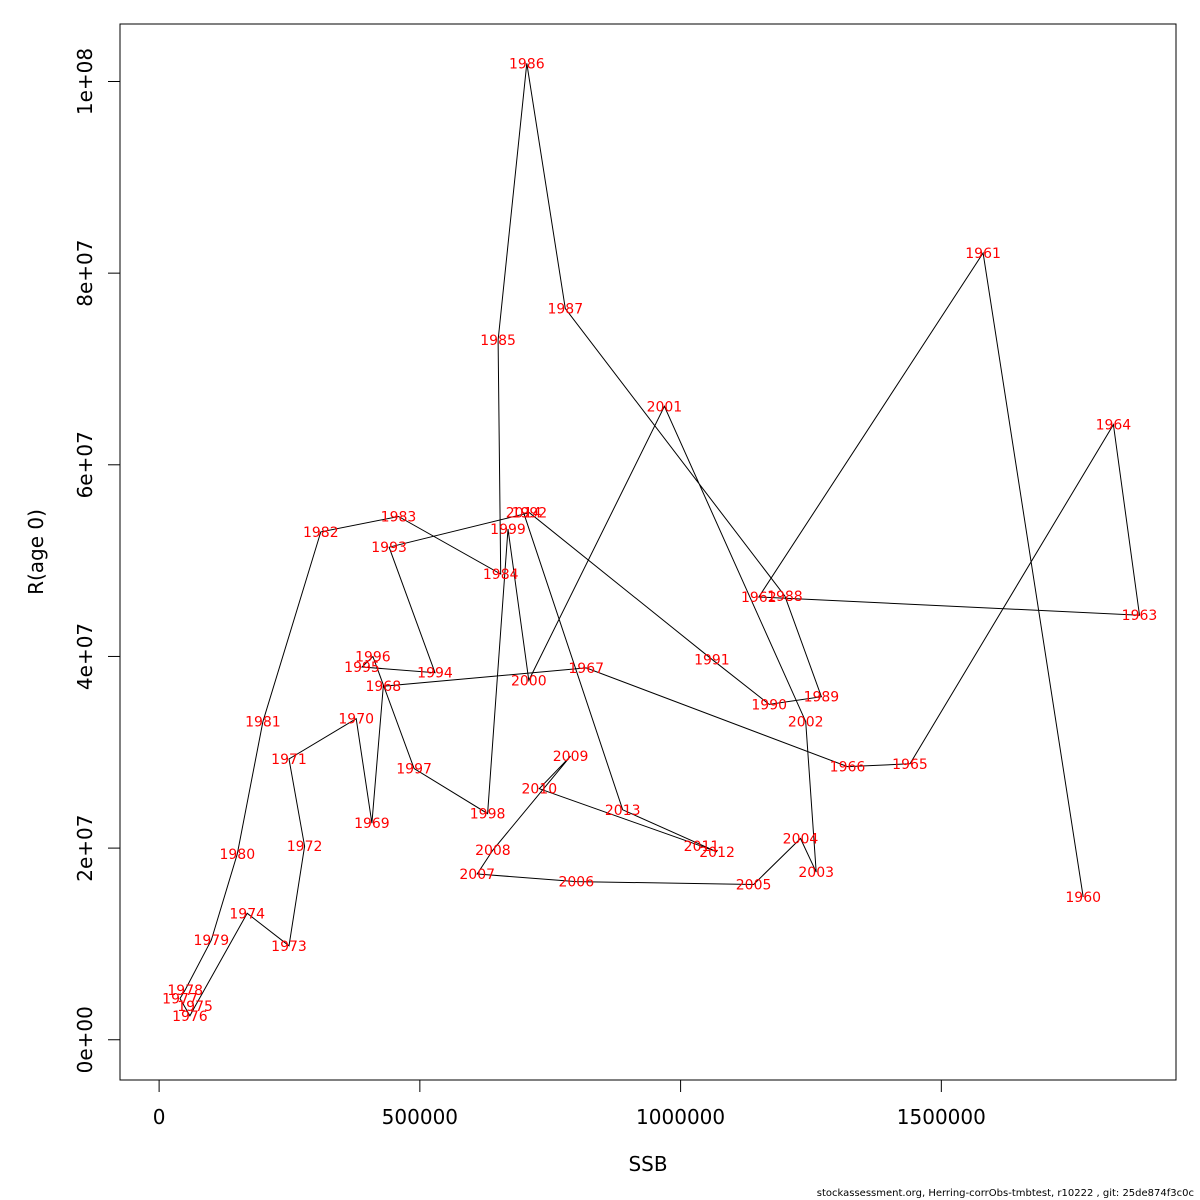 The image size is (1200, 1200). Describe the element at coordinates (305, 847) in the screenshot. I see `year-label-1972: 1972` at that location.